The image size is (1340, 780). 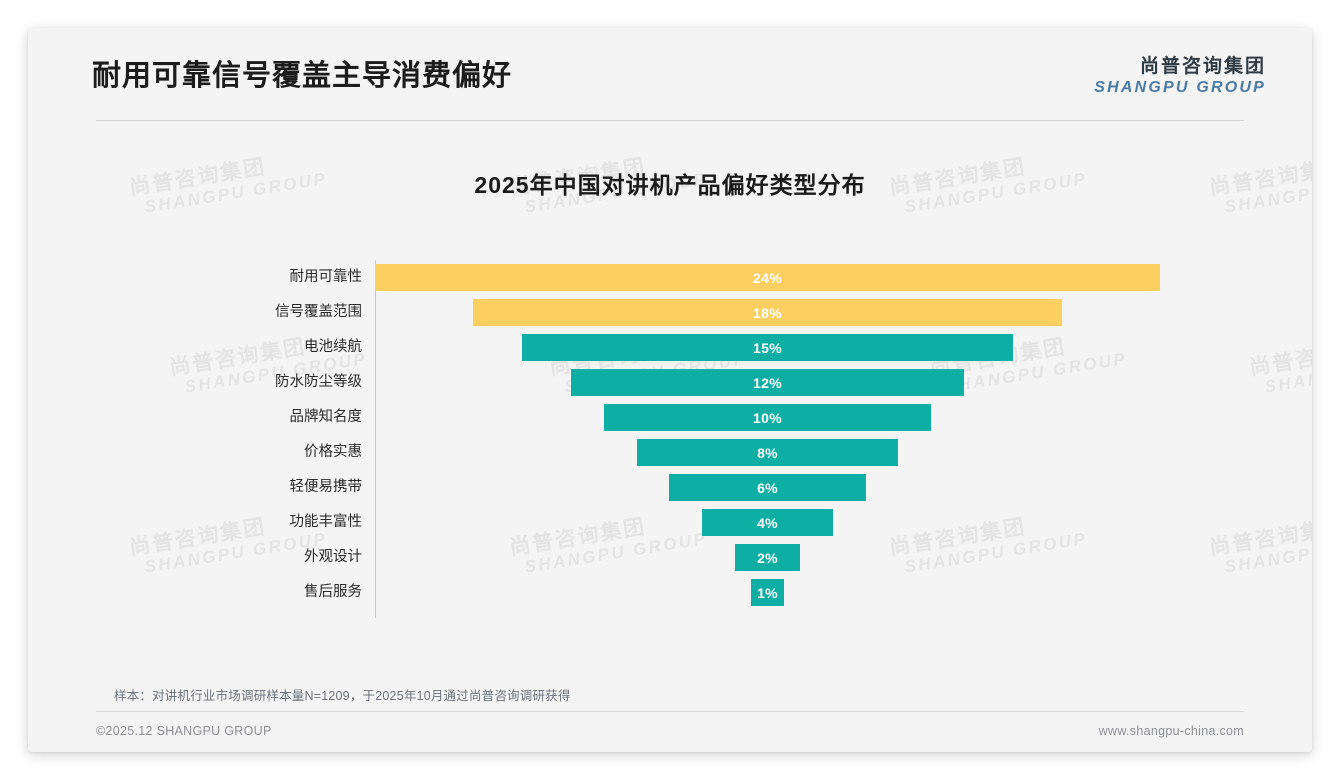 I want to click on funnel-row: 电池续航 15%, so click(x=660, y=347).